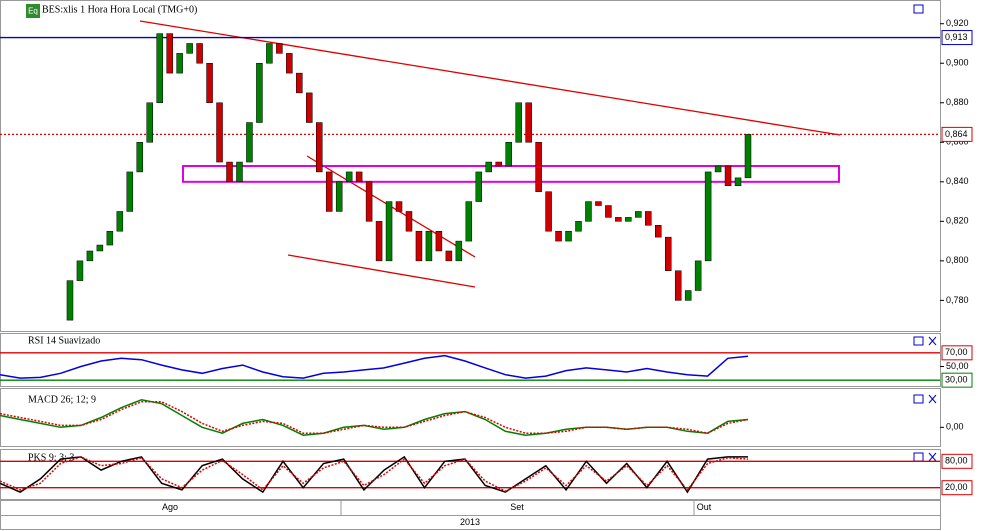 This screenshot has height=531, width=985. I want to click on panel-title: RSI 14 Suavizado, so click(64, 340).